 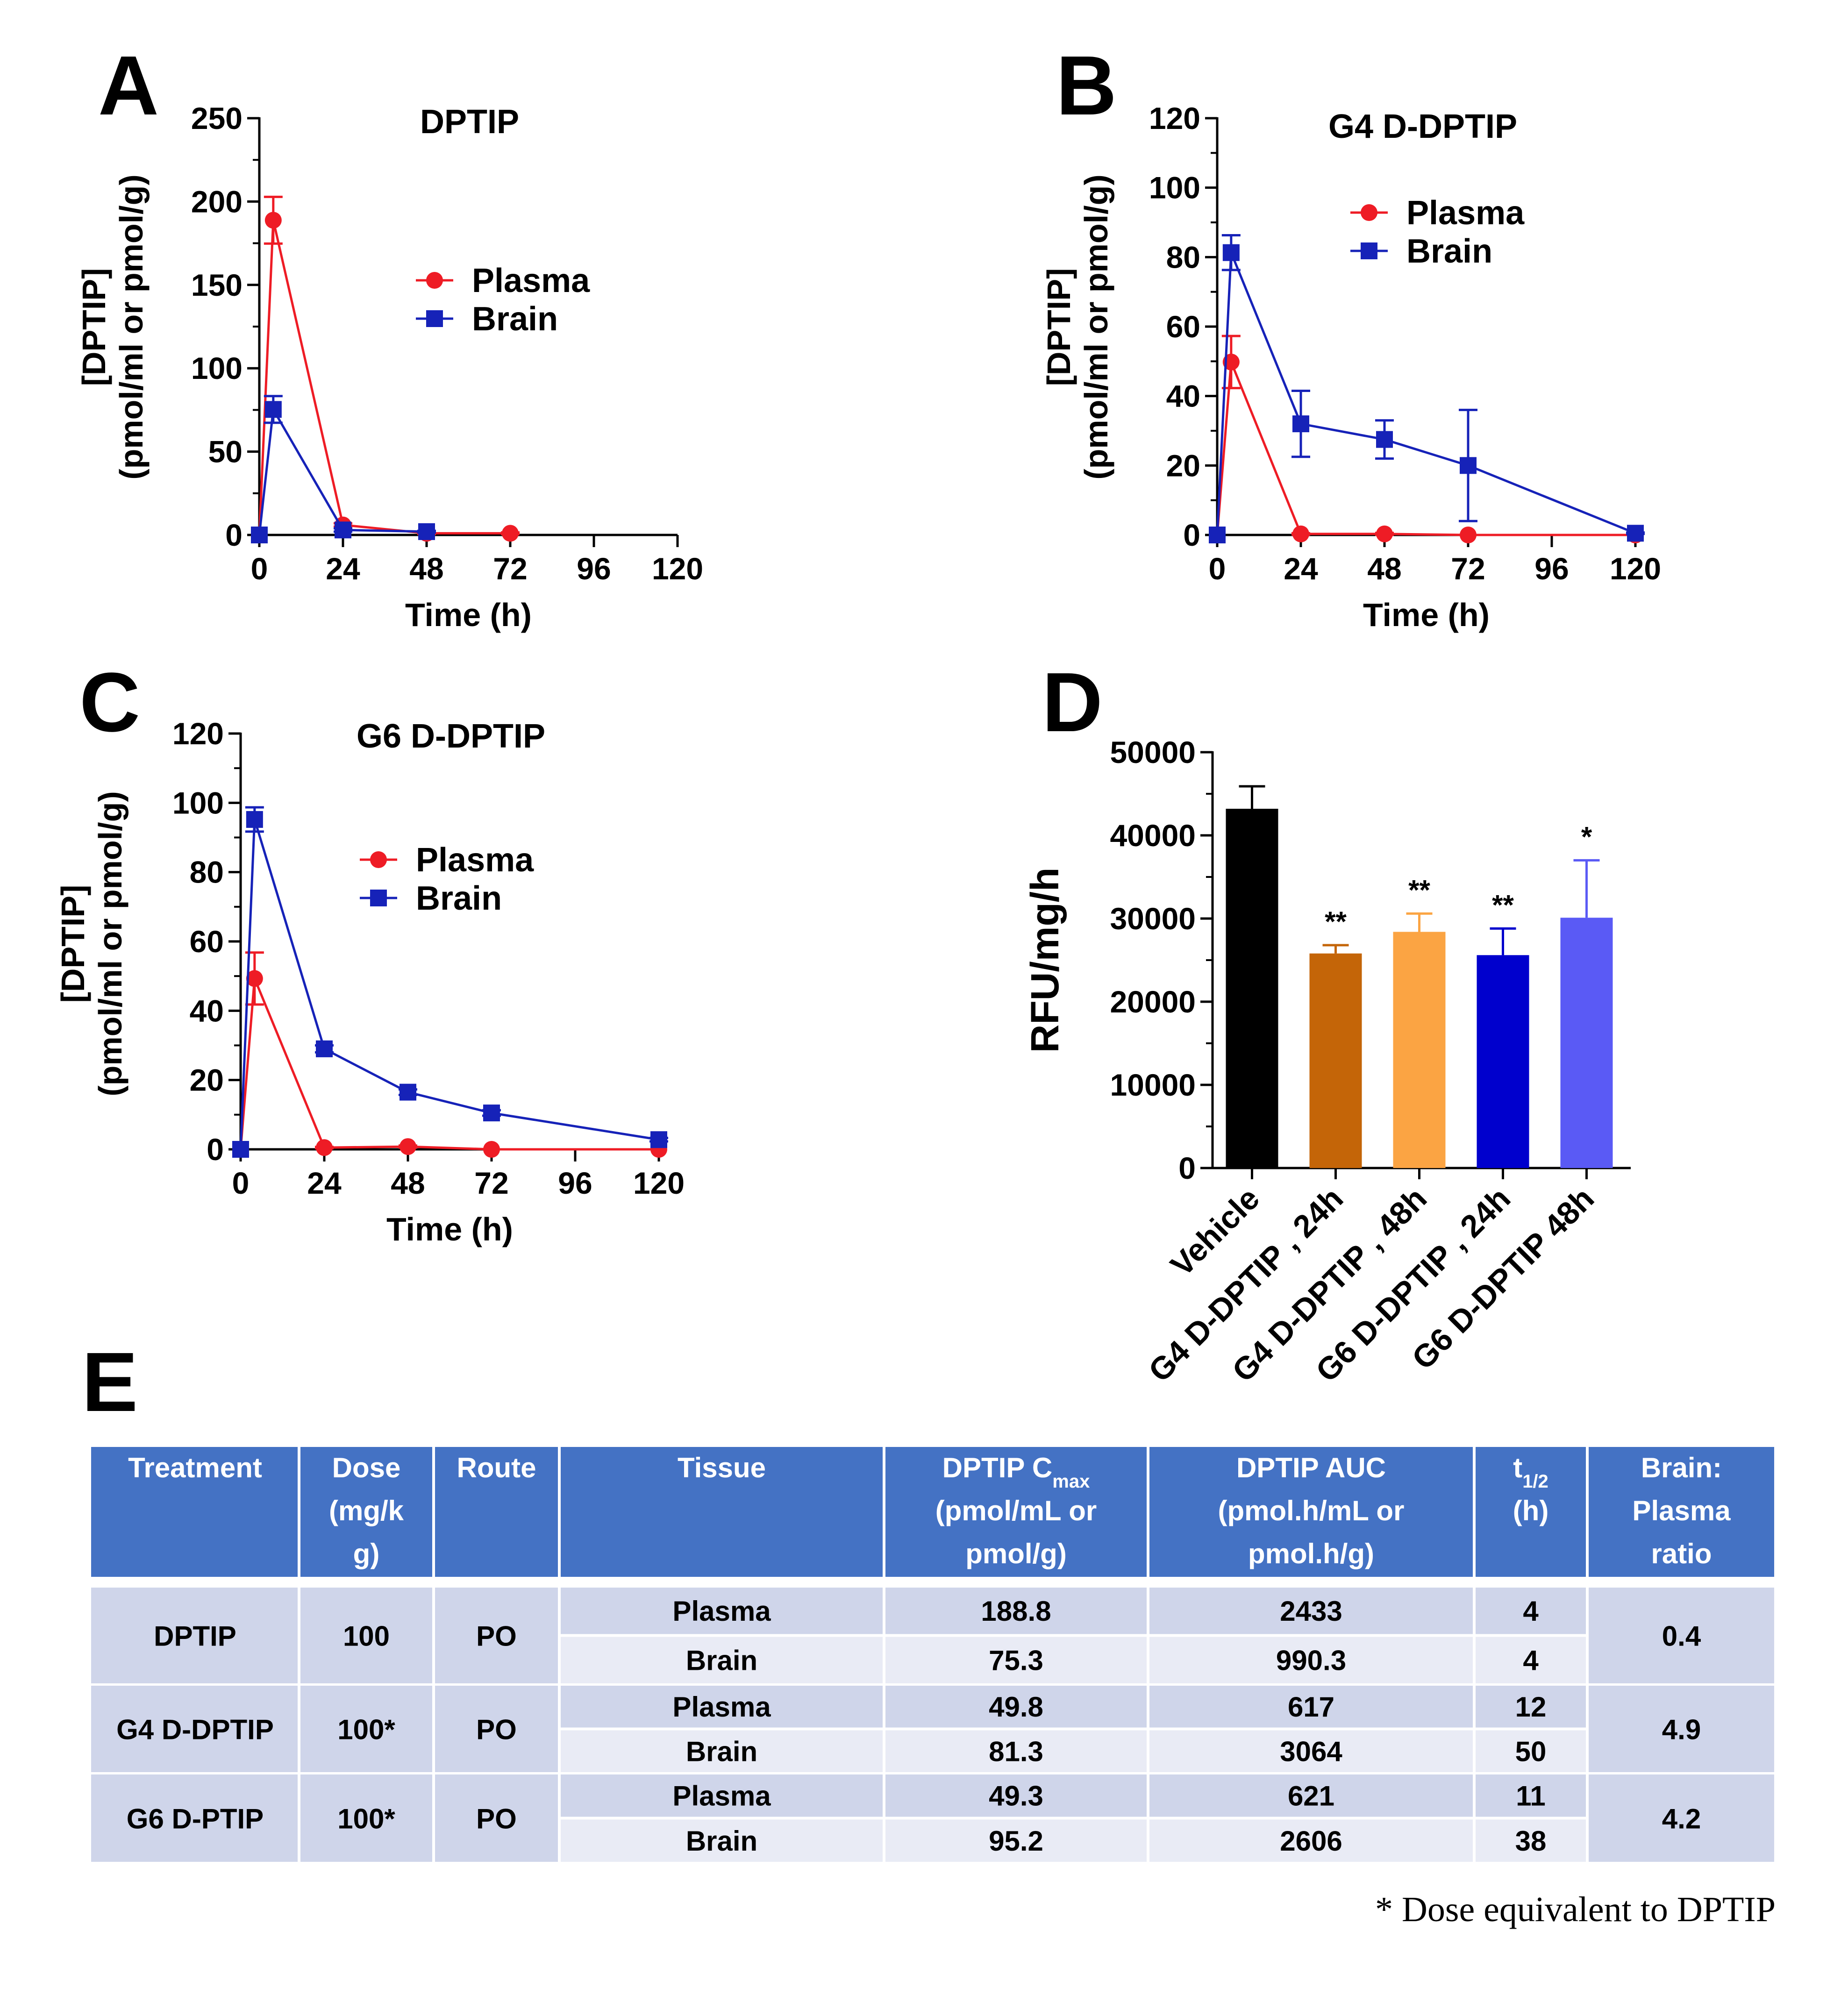 I want to click on significance-label-4: *, so click(x=1586, y=837).